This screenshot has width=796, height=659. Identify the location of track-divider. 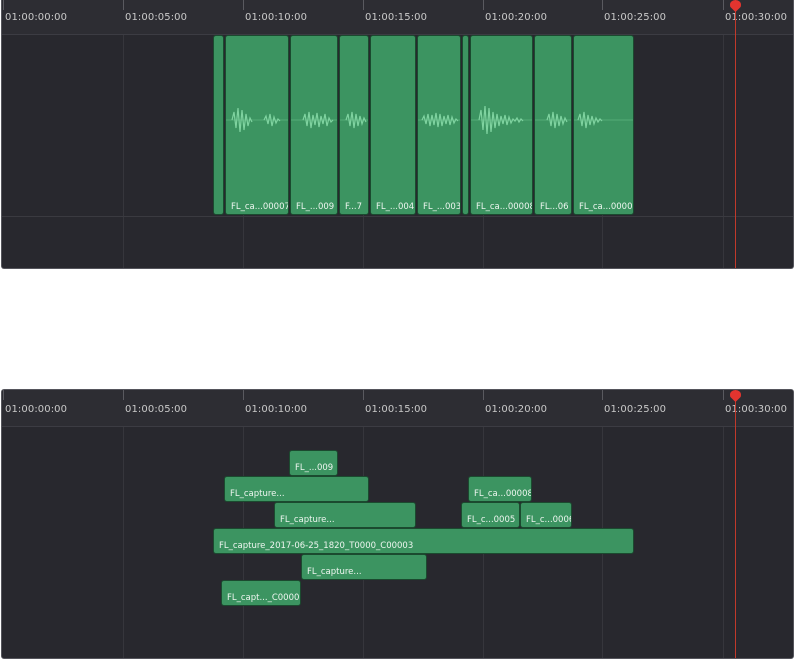
(397, 216).